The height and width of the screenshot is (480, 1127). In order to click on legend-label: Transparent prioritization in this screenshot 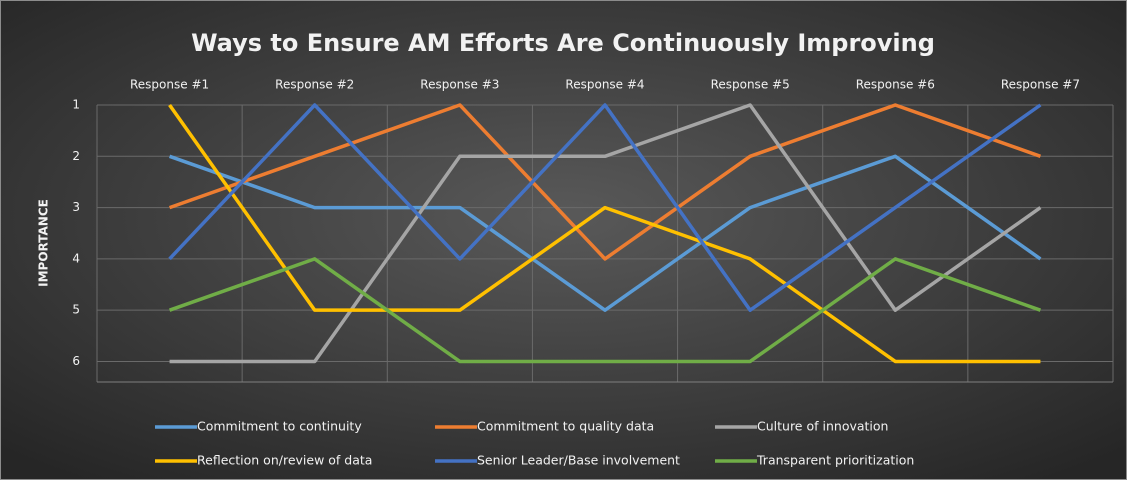, I will do `click(835, 460)`.